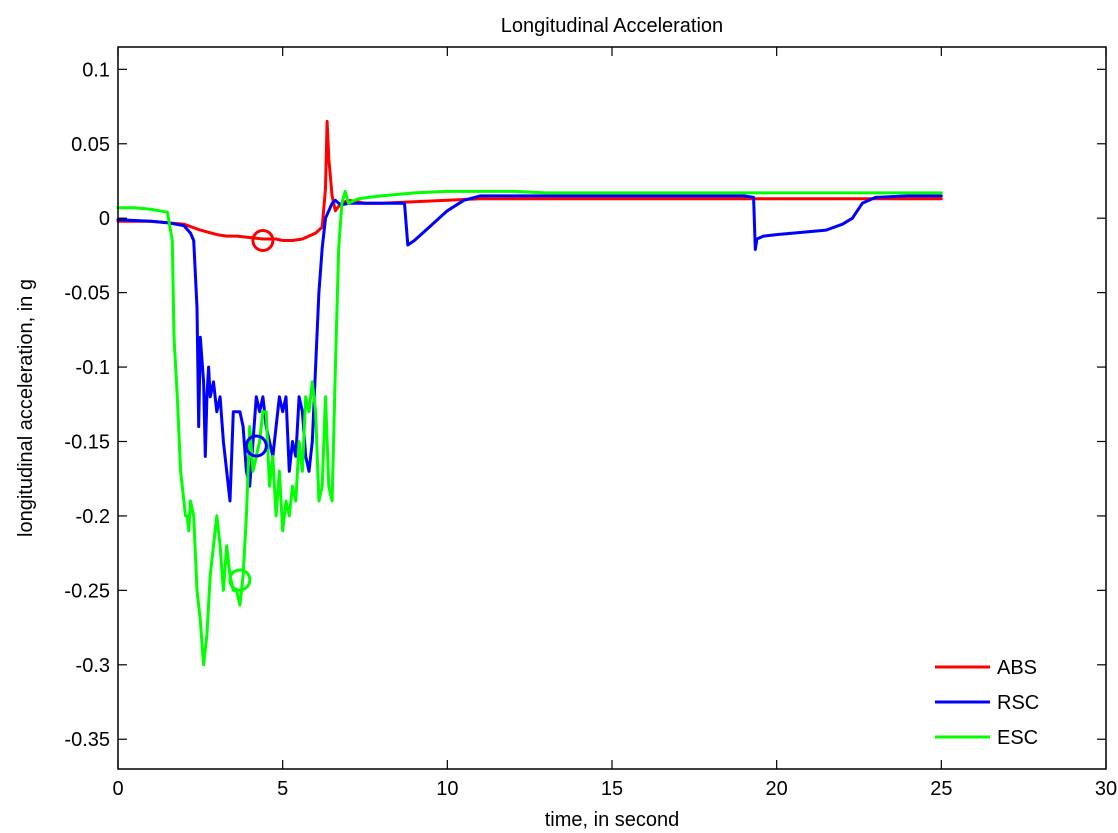 The image size is (1118, 833). Describe the element at coordinates (87, 442) in the screenshot. I see `y-tick-label: -0.15` at that location.